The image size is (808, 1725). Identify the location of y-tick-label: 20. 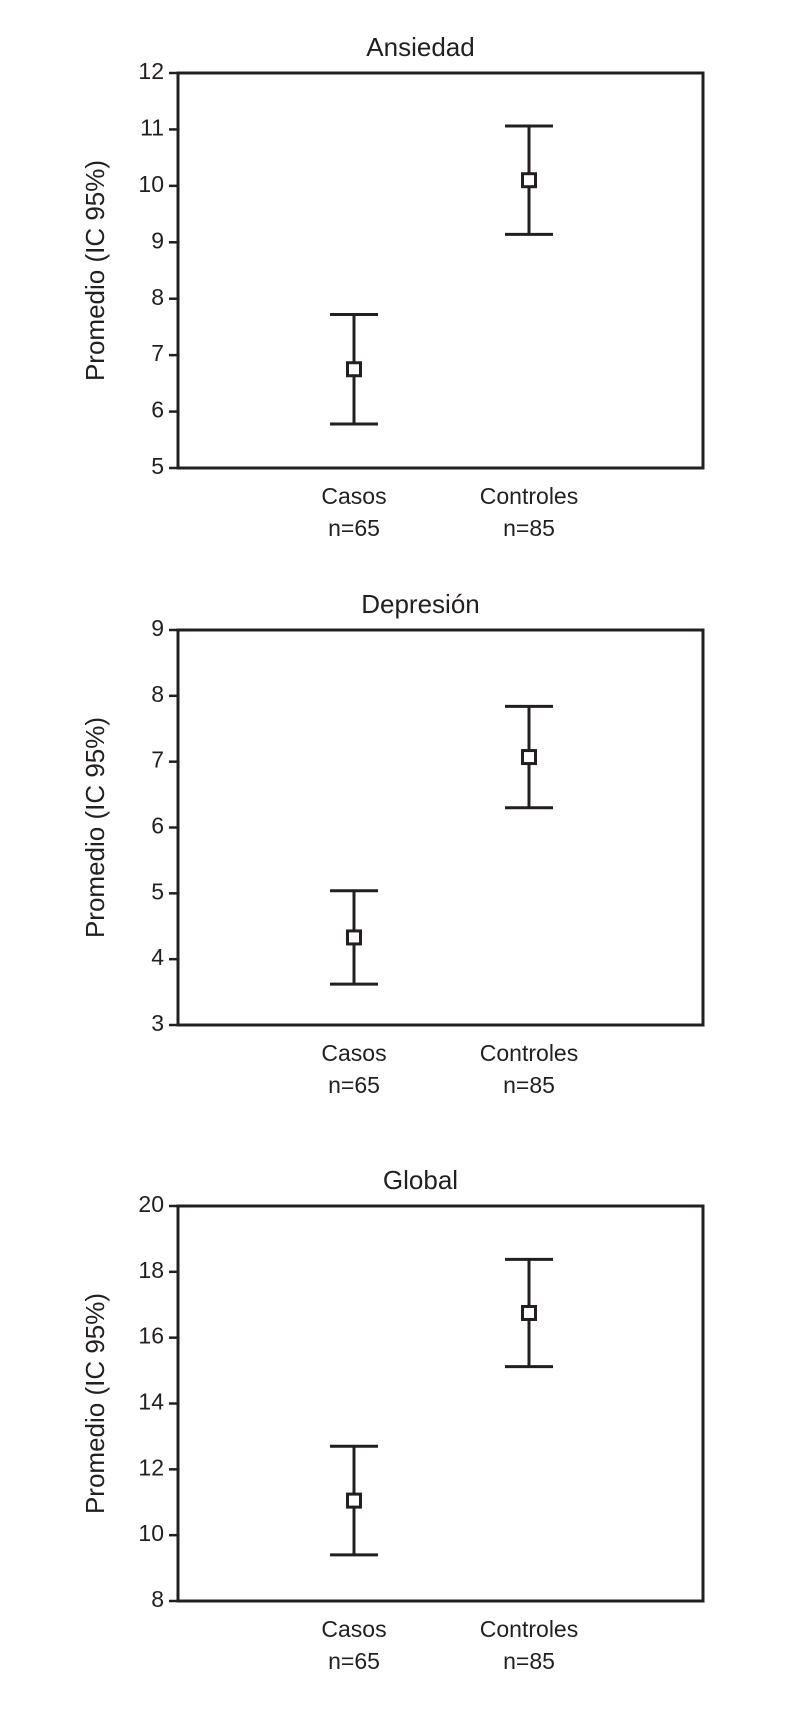
(151, 1204).